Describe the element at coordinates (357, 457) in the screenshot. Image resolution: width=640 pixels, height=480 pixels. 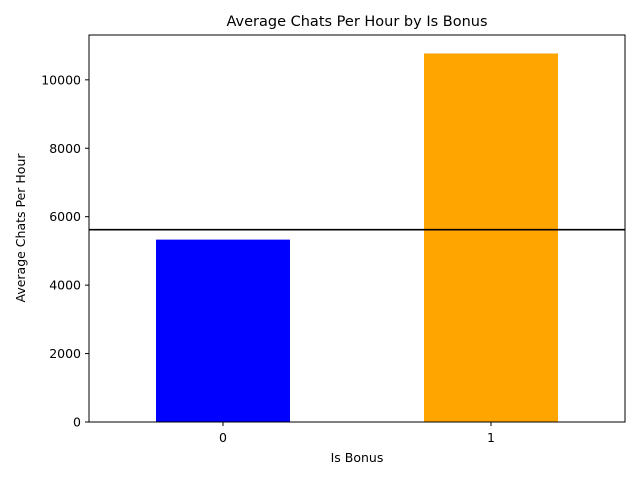
I see `x-axis-label: Is Bonus` at that location.